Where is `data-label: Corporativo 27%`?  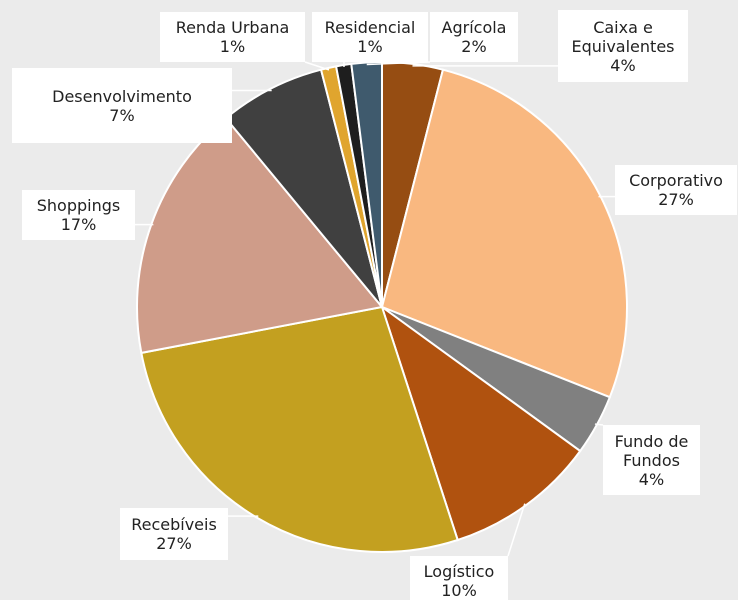 data-label: Corporativo 27% is located at coordinates (676, 190).